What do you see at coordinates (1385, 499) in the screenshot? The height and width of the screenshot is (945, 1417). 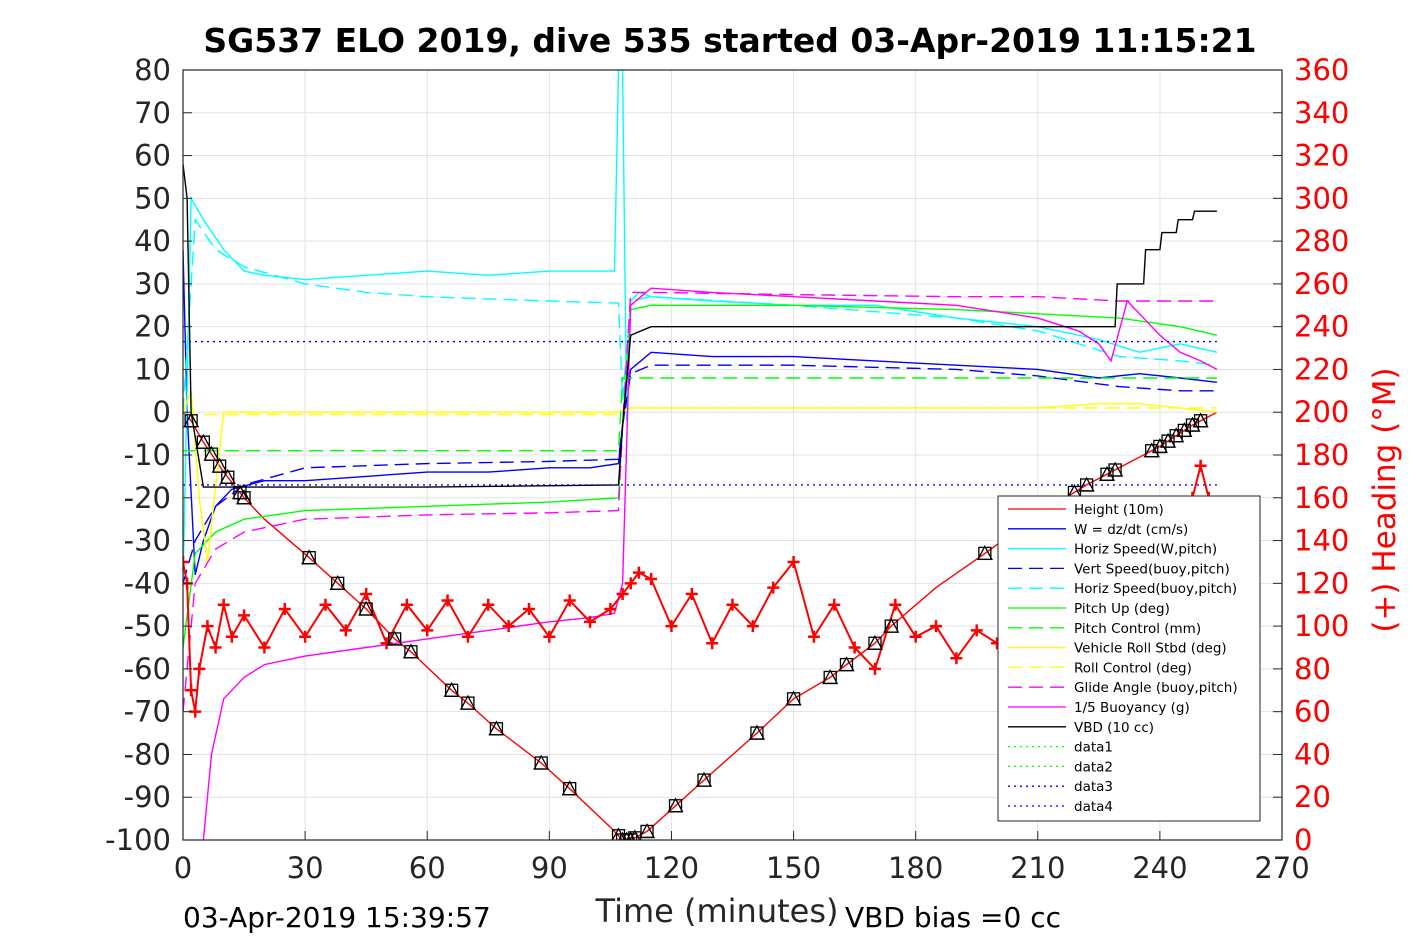 I see `y-axis-right-label: (+) Heading (°M)` at bounding box center [1385, 499].